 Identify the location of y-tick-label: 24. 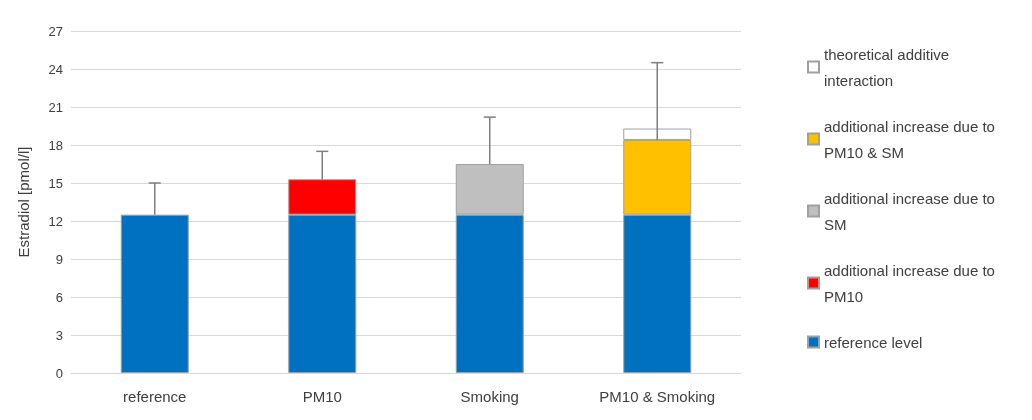
(55, 69).